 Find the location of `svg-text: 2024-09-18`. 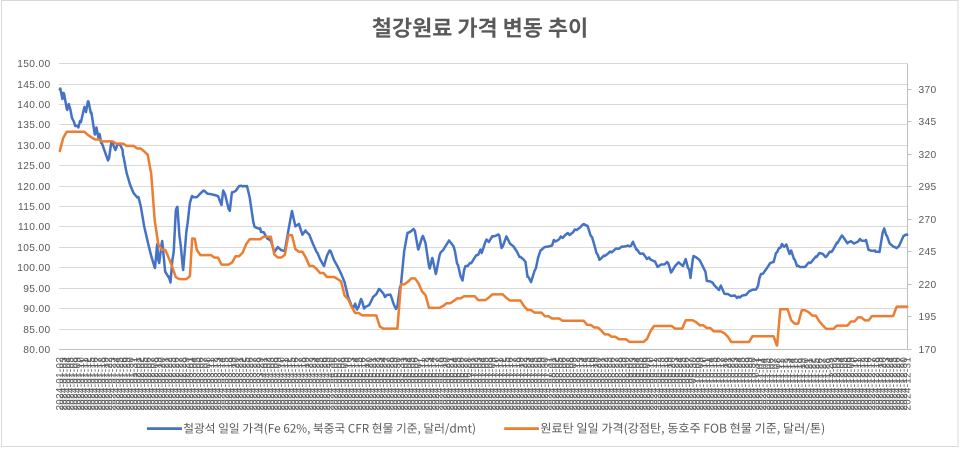

svg-text: 2024-09-18 is located at coordinates (665, 384).